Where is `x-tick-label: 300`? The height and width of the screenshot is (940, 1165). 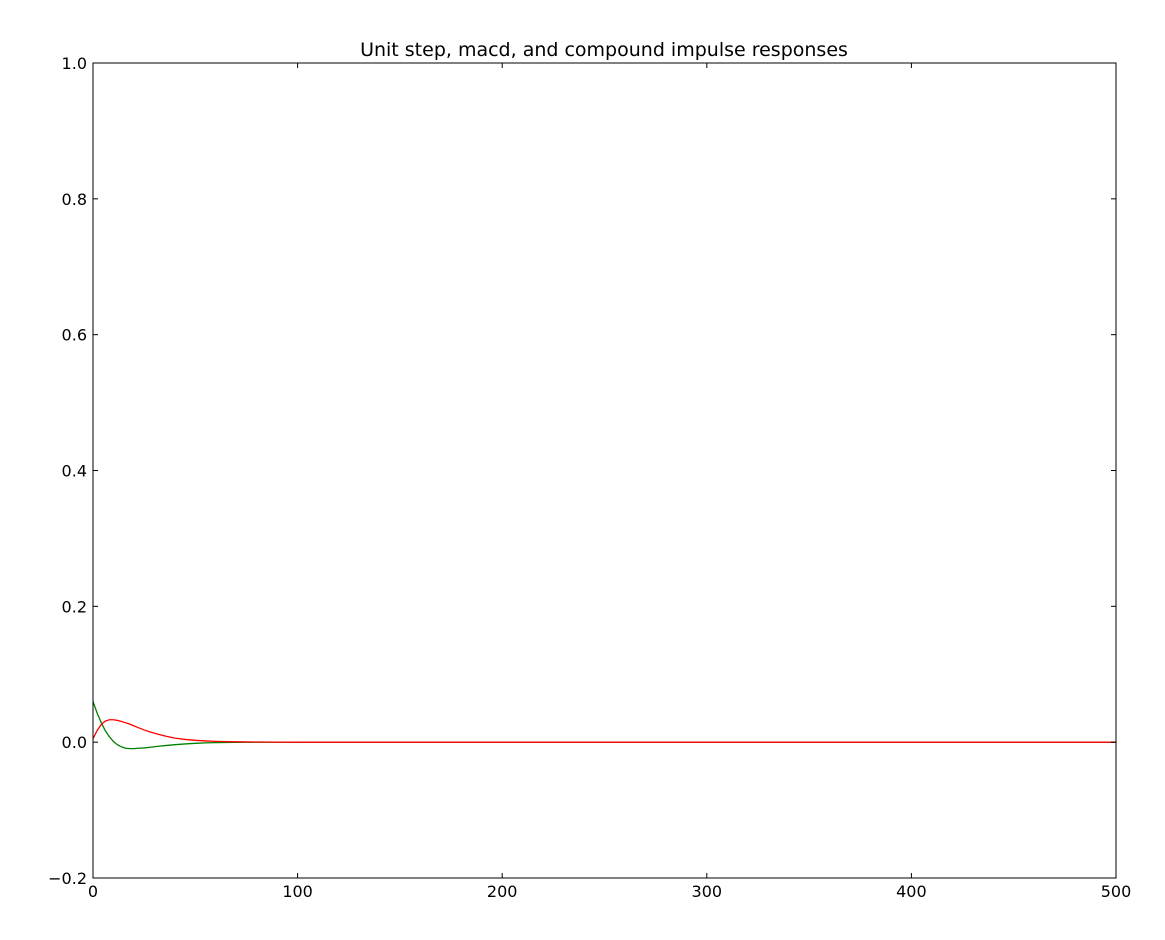
x-tick-label: 300 is located at coordinates (707, 891).